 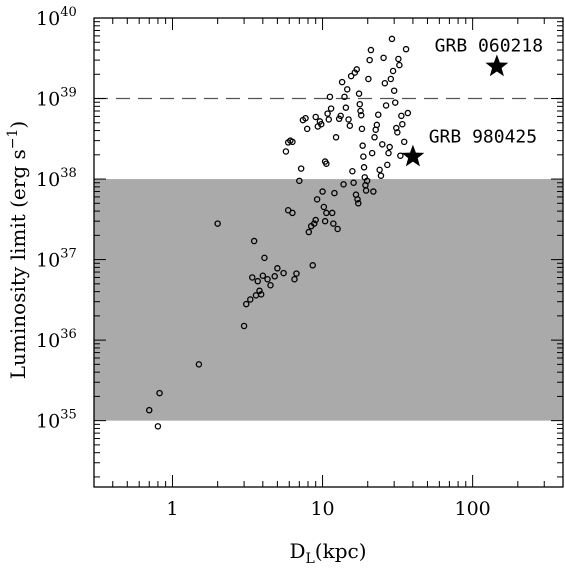 What do you see at coordinates (56, 420) in the screenshot?
I see `y-tick-label: 1035` at bounding box center [56, 420].